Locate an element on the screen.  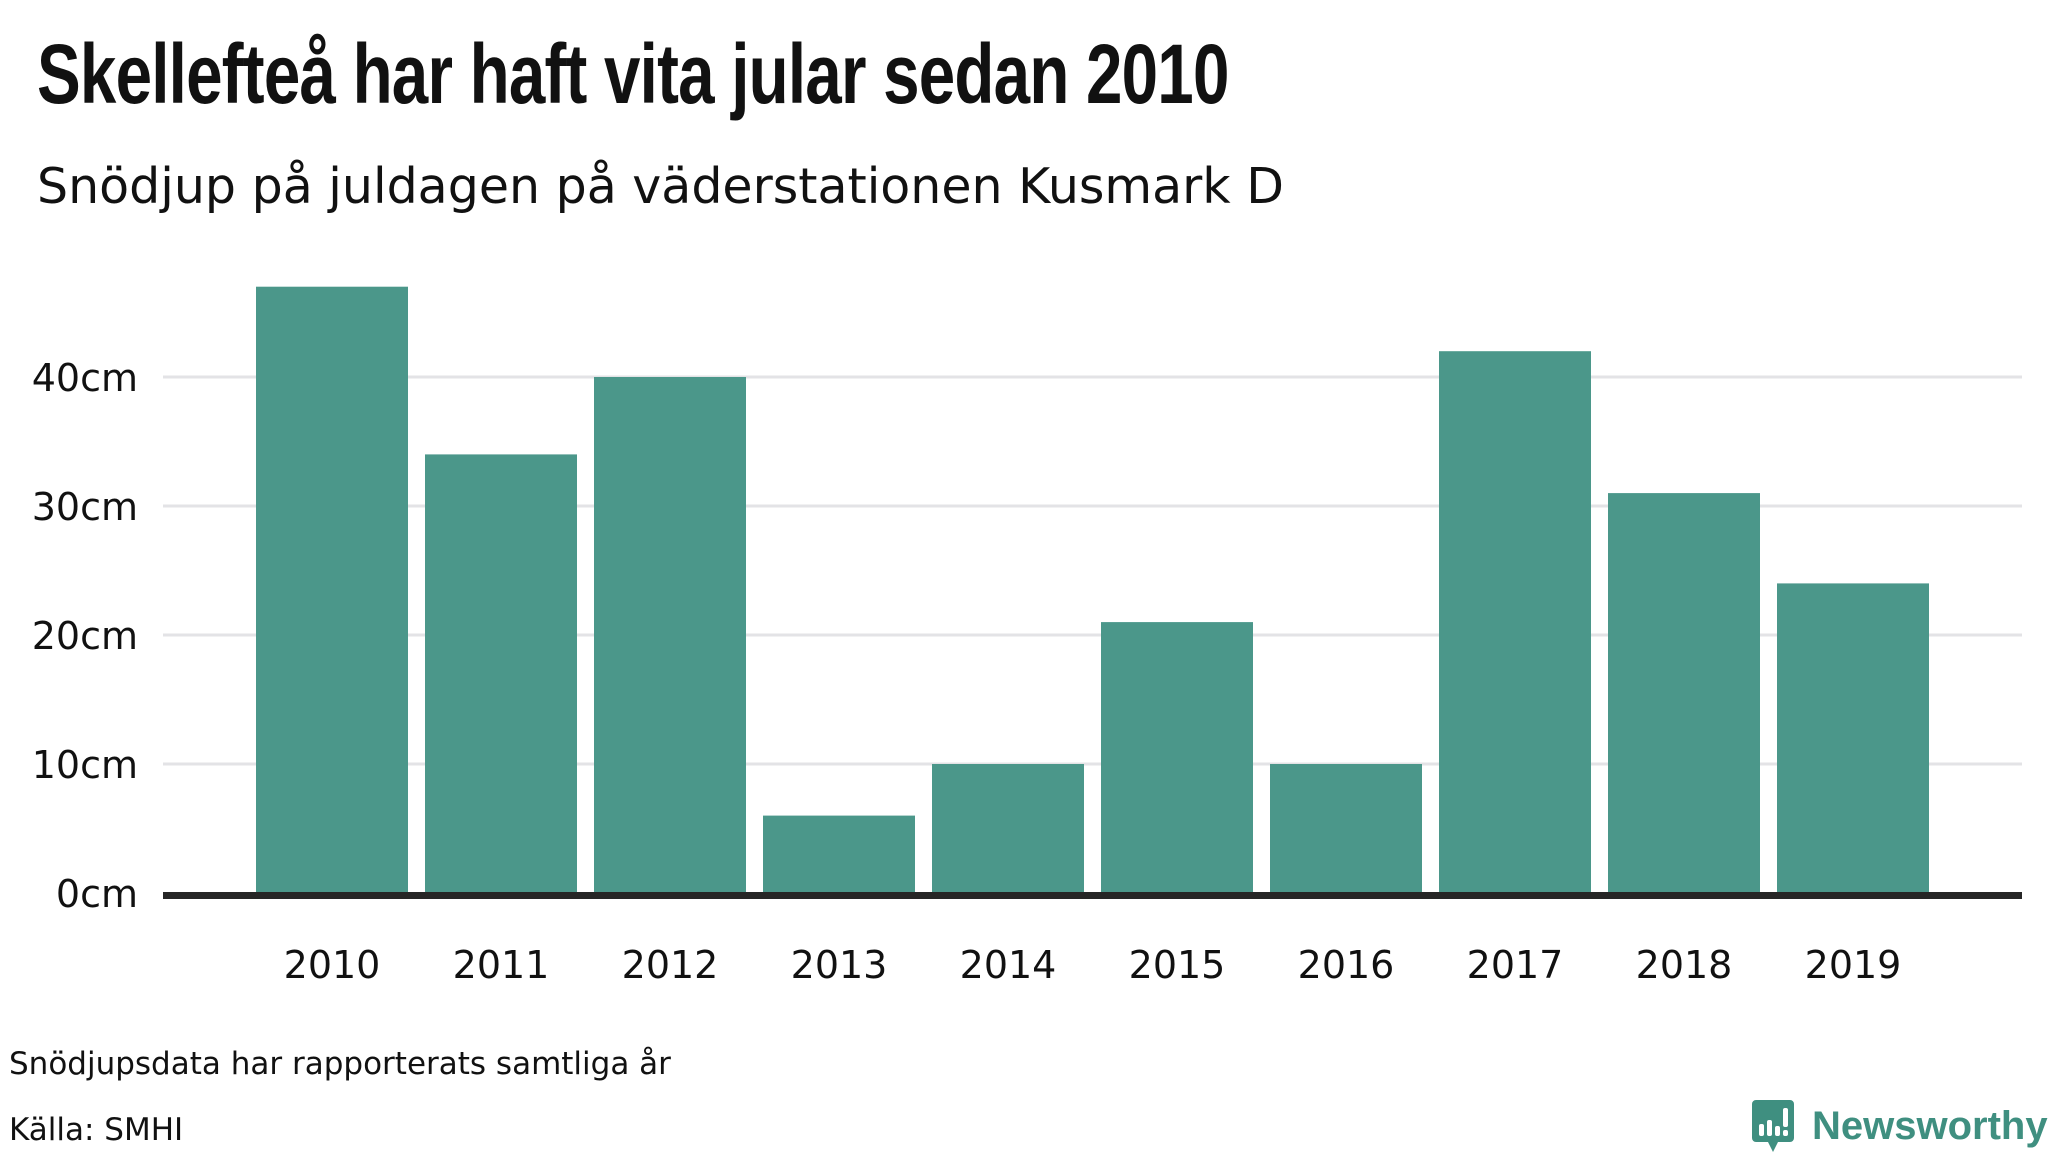
x-tick-label: 2011 is located at coordinates (501, 965).